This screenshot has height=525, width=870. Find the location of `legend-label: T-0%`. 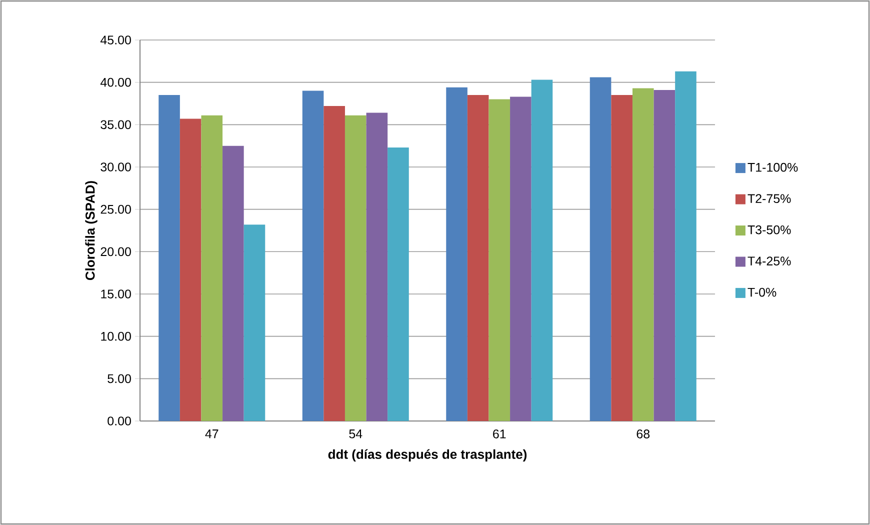

legend-label: T-0% is located at coordinates (762, 292).